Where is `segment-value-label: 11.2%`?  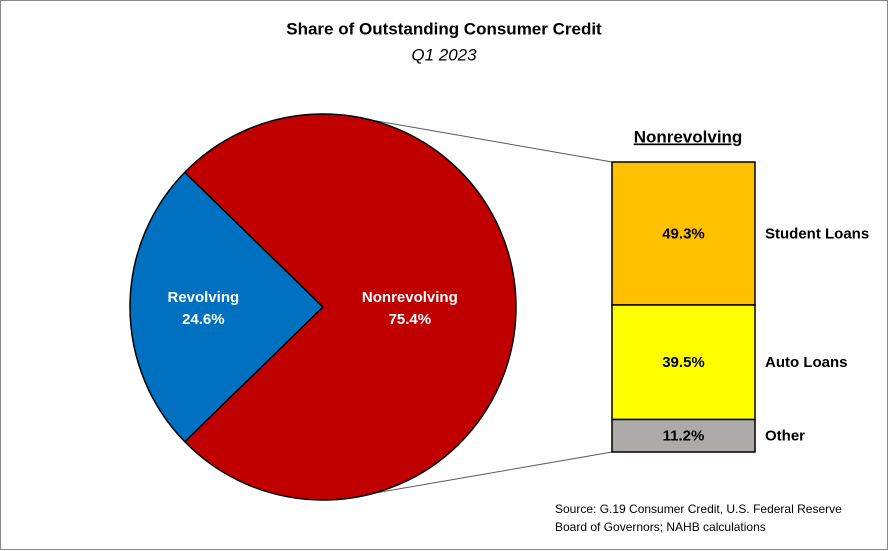 segment-value-label: 11.2% is located at coordinates (684, 436).